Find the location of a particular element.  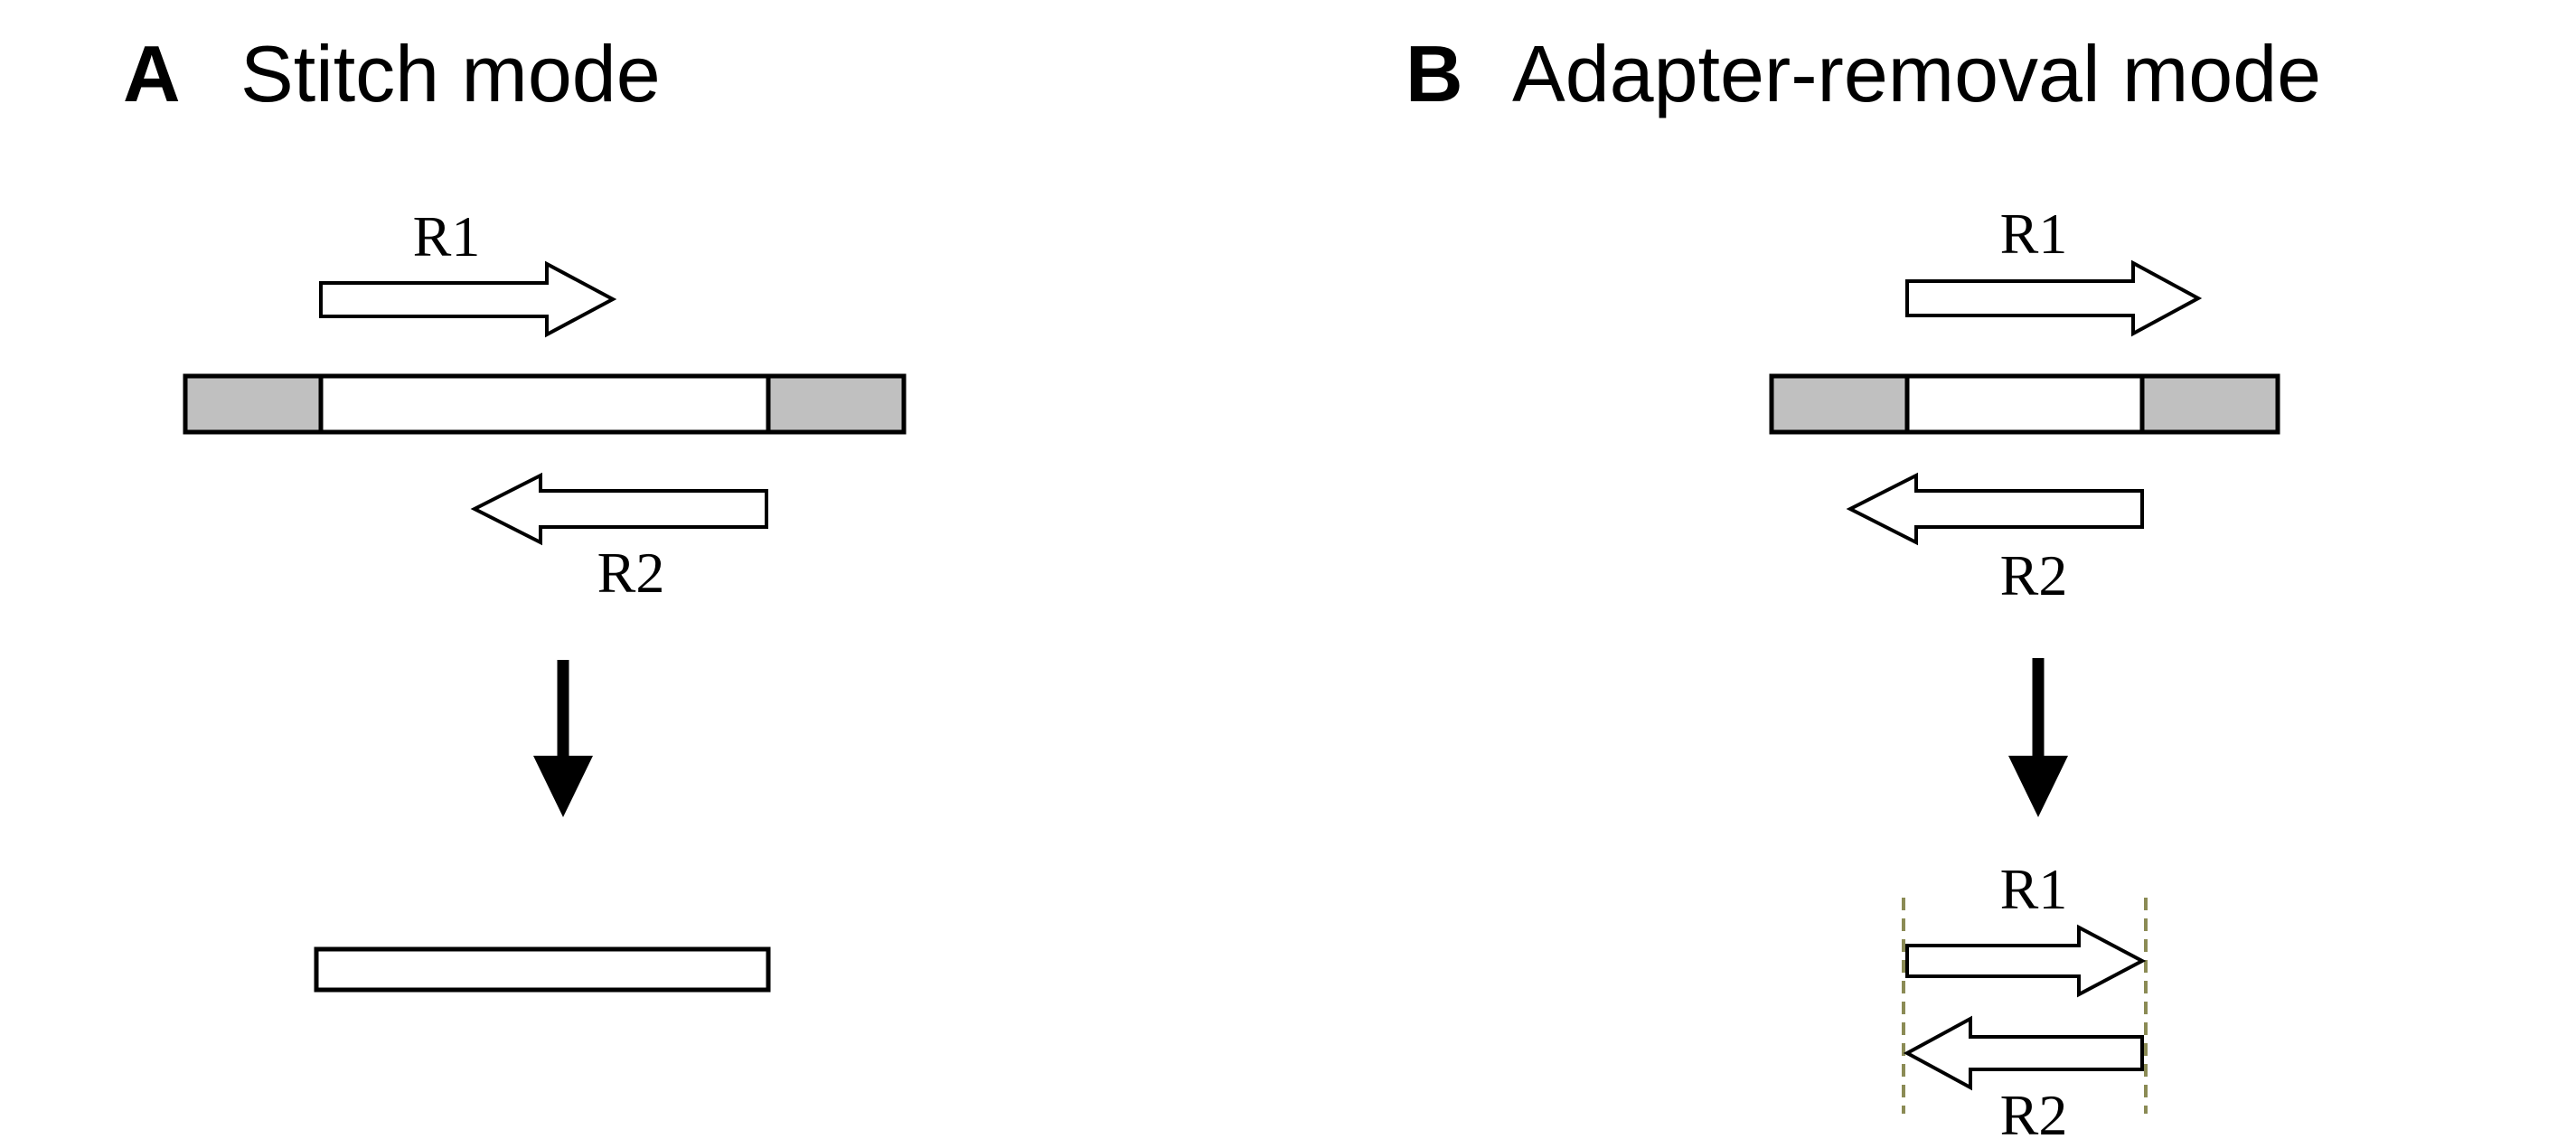

panel-b-r2-label: R2 is located at coordinates (2034, 575).